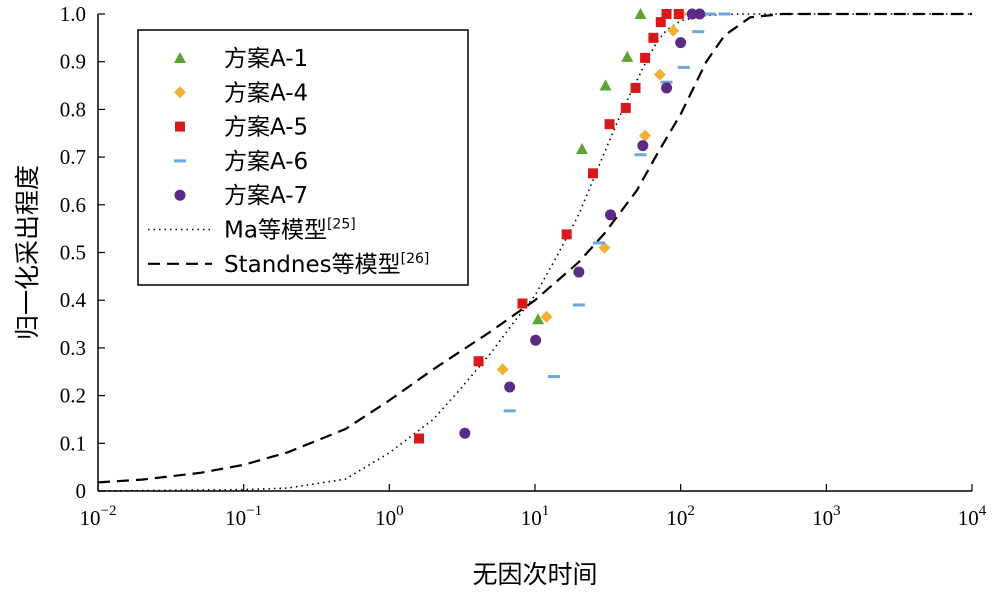  What do you see at coordinates (389, 516) in the screenshot?
I see `x-tick-label: 10⁰` at bounding box center [389, 516].